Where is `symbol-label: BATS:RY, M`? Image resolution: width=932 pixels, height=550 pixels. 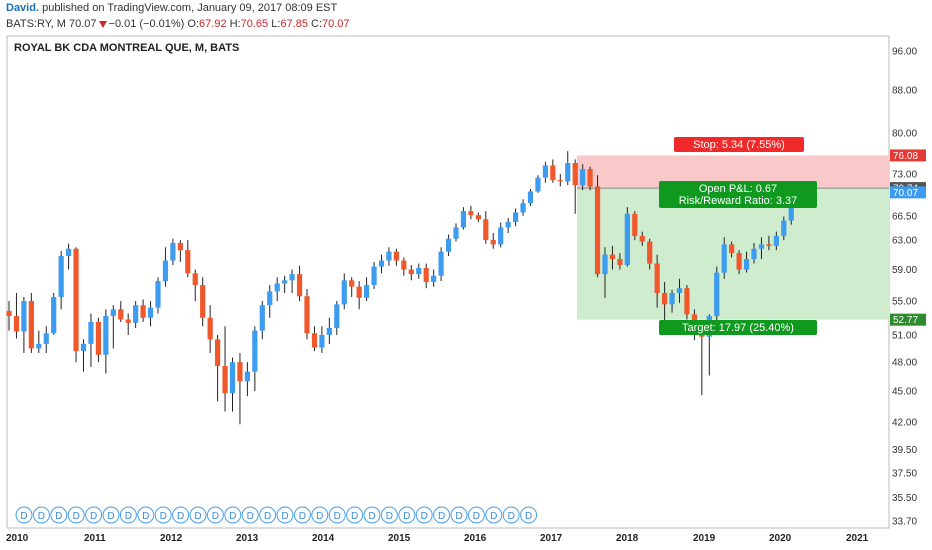 symbol-label: BATS:RY, M is located at coordinates (36, 24).